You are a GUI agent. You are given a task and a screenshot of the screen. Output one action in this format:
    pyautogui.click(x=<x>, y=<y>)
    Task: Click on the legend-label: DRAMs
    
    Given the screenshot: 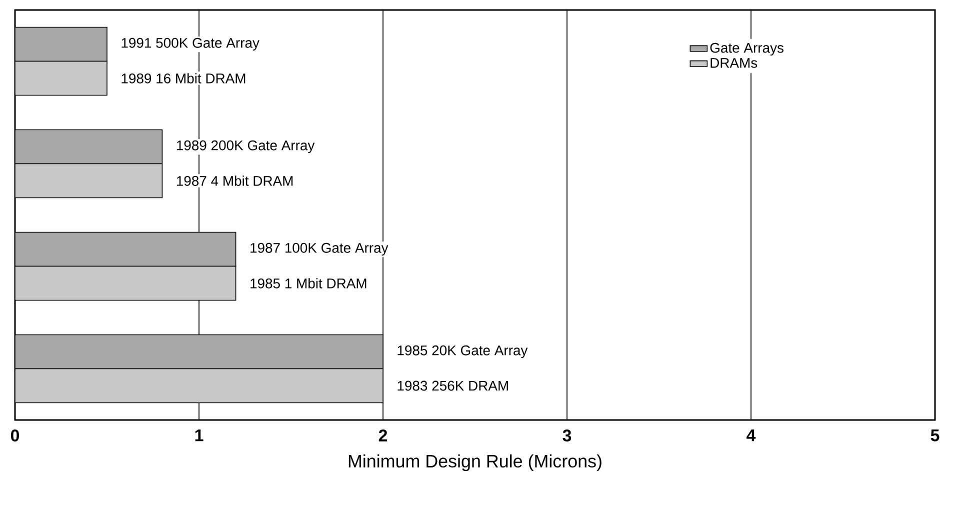 What is the action you would take?
    pyautogui.click(x=734, y=63)
    